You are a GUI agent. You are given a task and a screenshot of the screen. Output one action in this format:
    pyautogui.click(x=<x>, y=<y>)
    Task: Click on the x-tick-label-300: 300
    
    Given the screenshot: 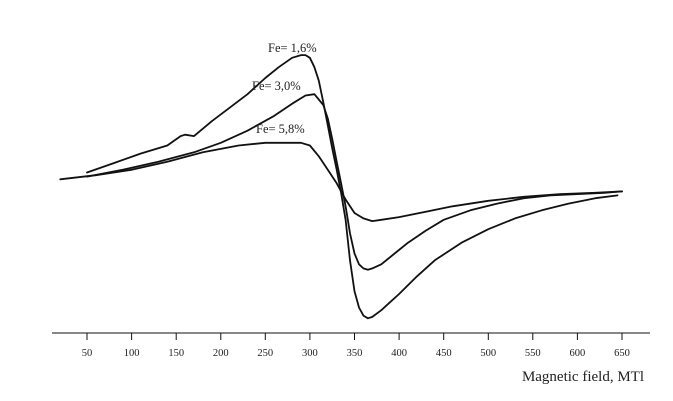 What is the action you would take?
    pyautogui.click(x=310, y=353)
    